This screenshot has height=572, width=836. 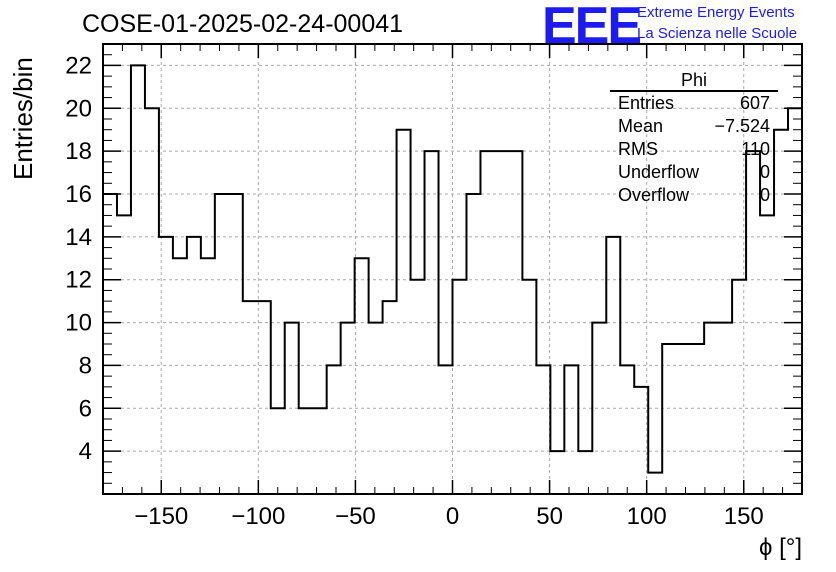 What do you see at coordinates (452, 516) in the screenshot?
I see `x-tick-label: 0` at bounding box center [452, 516].